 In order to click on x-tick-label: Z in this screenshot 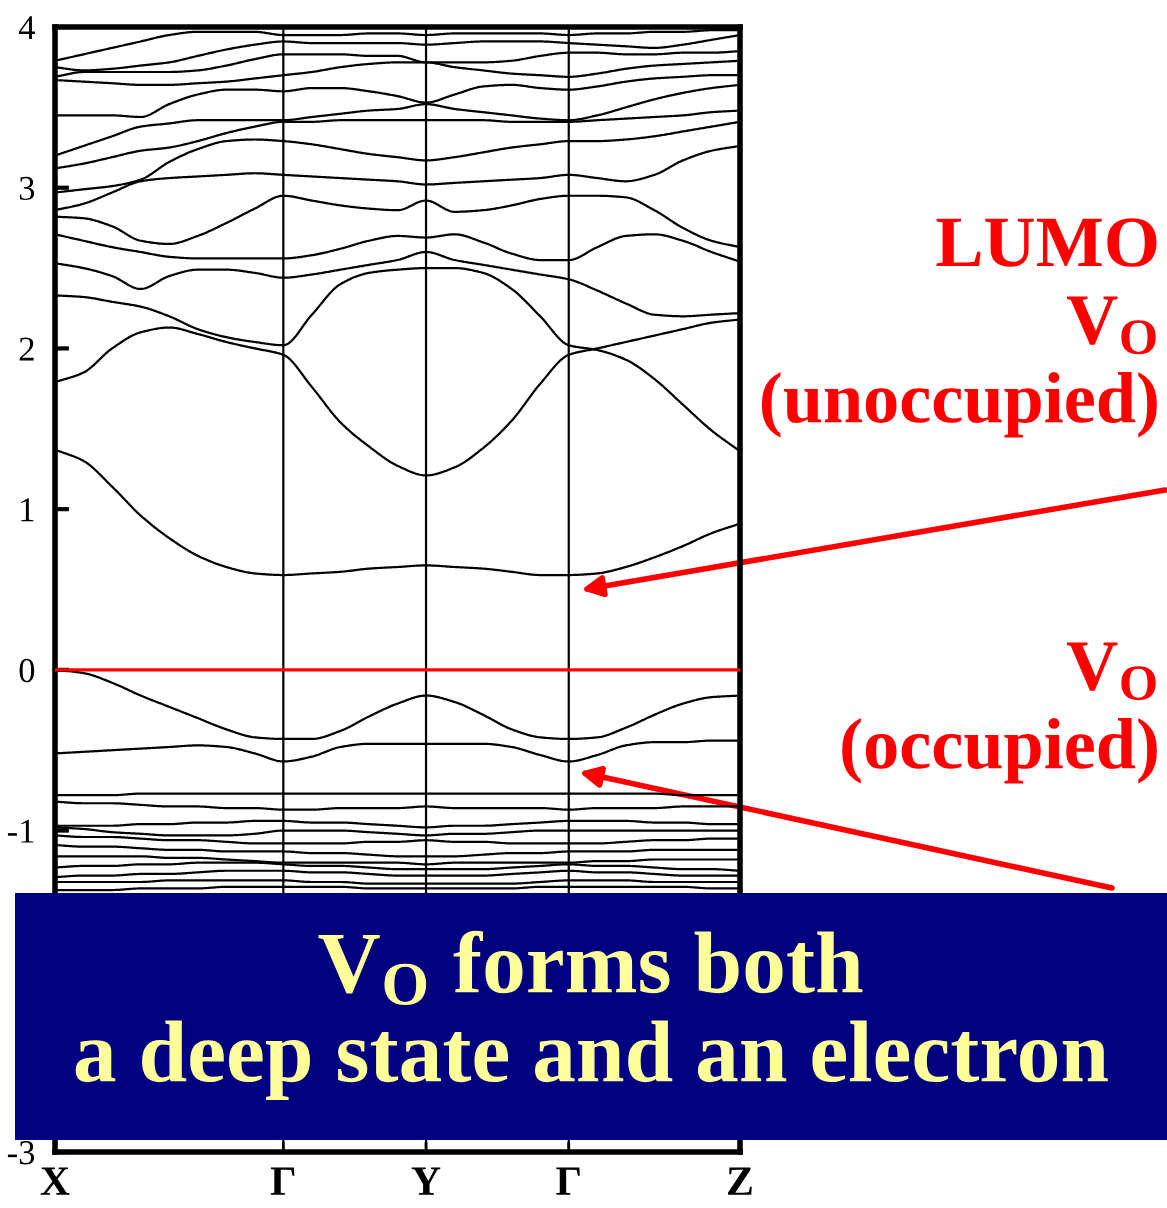, I will do `click(740, 1181)`.